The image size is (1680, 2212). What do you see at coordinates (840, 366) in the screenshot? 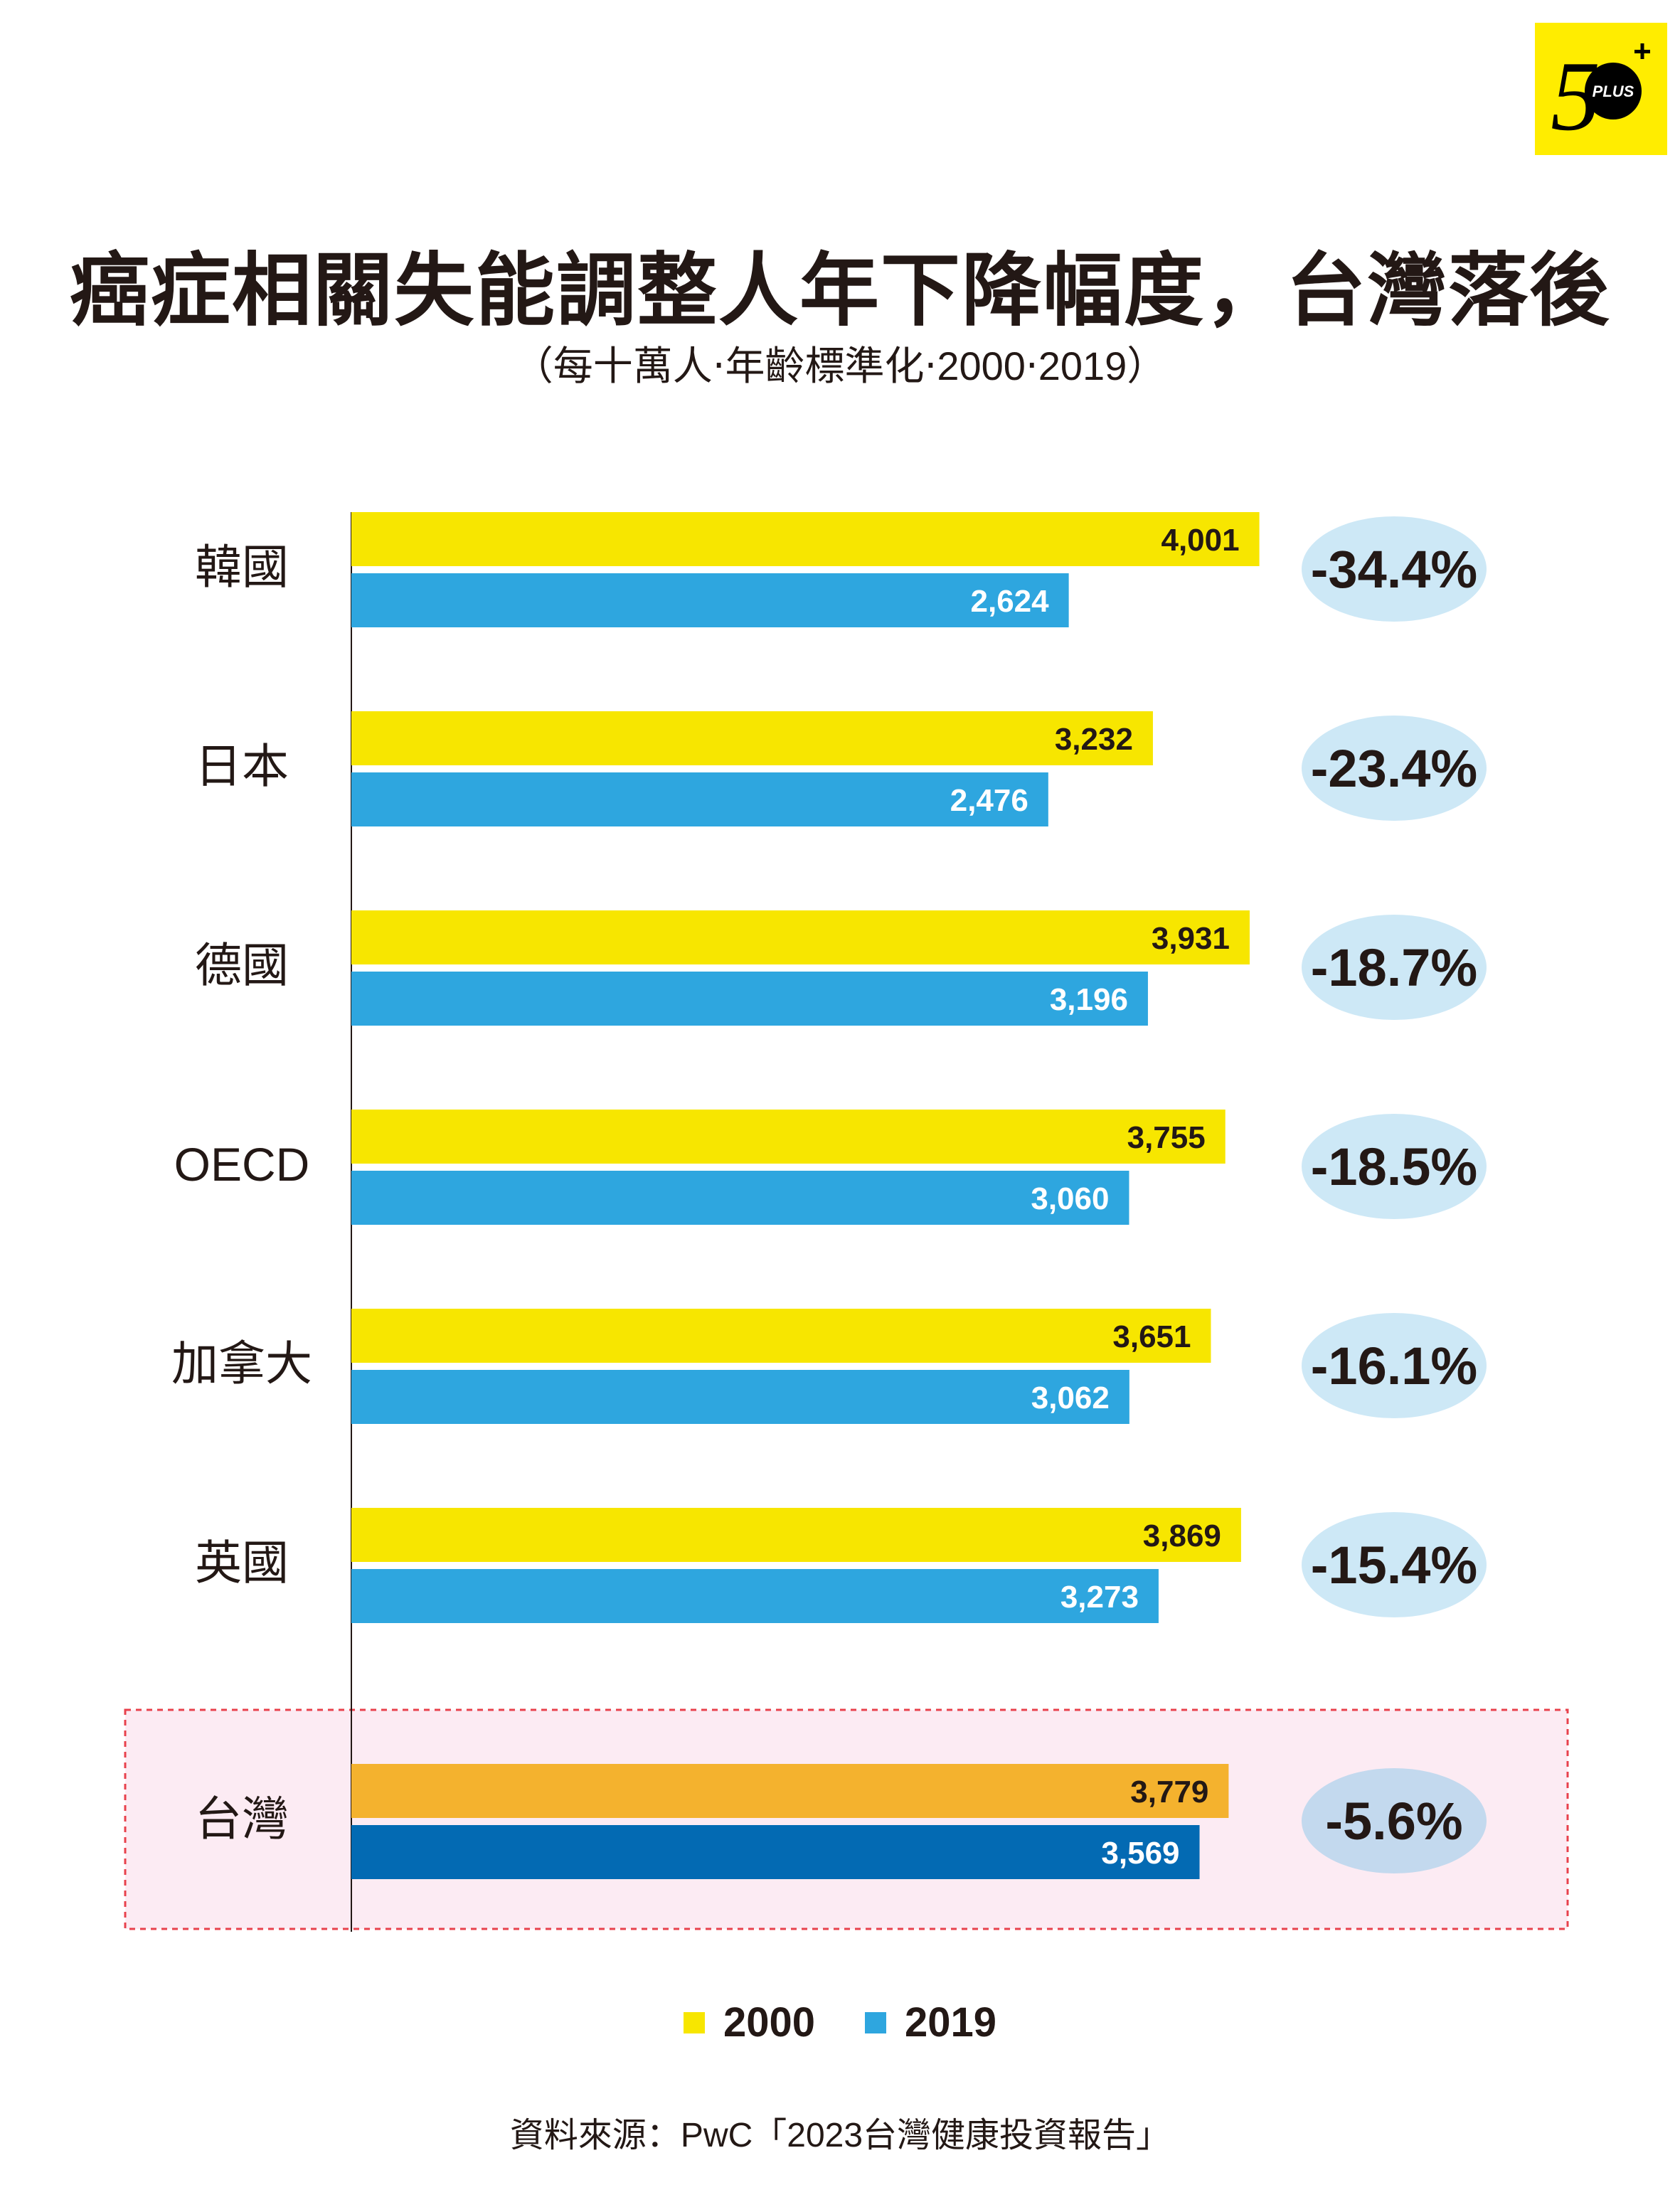
I see `chart-subtitle: （每十萬人‧年齡標準化‧2000‧2019）` at bounding box center [840, 366].